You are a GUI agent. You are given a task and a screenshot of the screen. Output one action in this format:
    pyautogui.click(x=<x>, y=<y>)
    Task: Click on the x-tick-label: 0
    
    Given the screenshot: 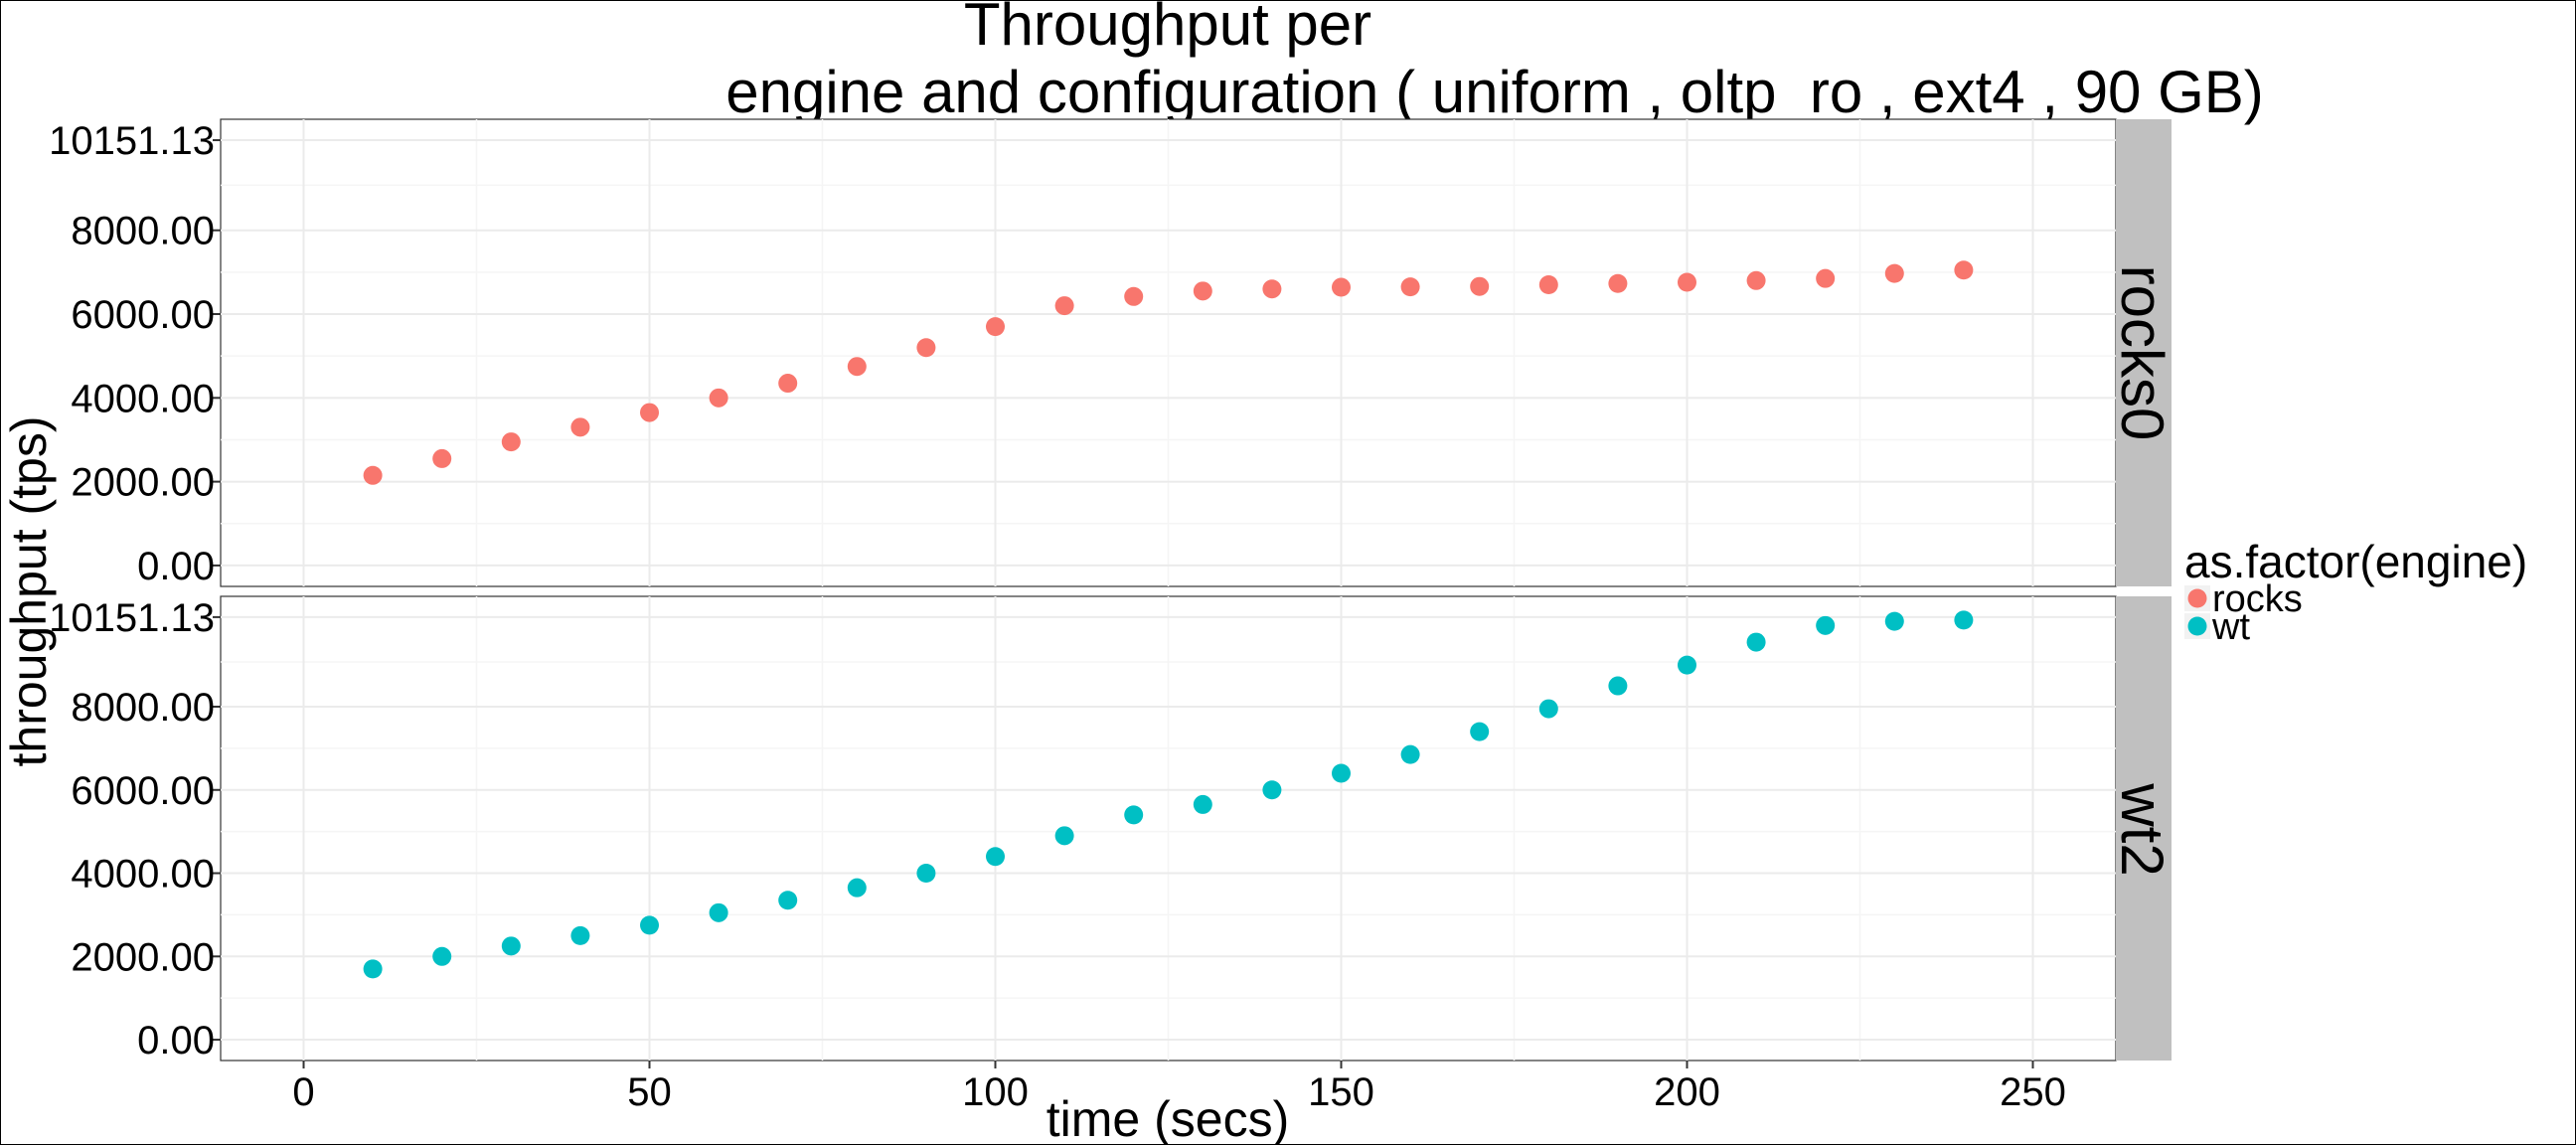 What is the action you would take?
    pyautogui.click(x=303, y=1092)
    